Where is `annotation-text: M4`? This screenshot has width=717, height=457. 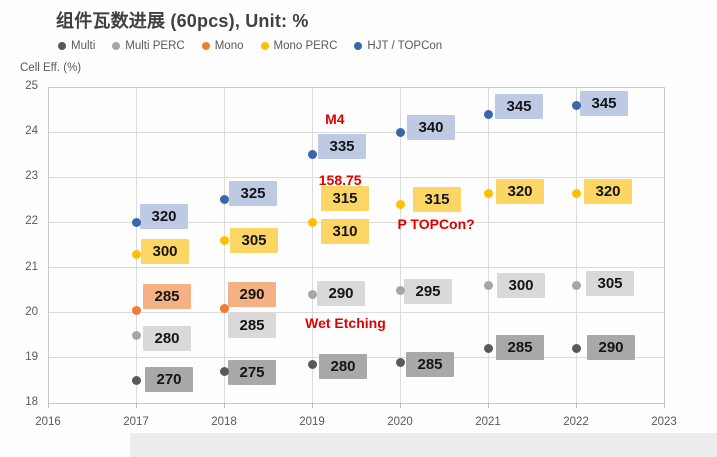
annotation-text: M4 is located at coordinates (335, 118).